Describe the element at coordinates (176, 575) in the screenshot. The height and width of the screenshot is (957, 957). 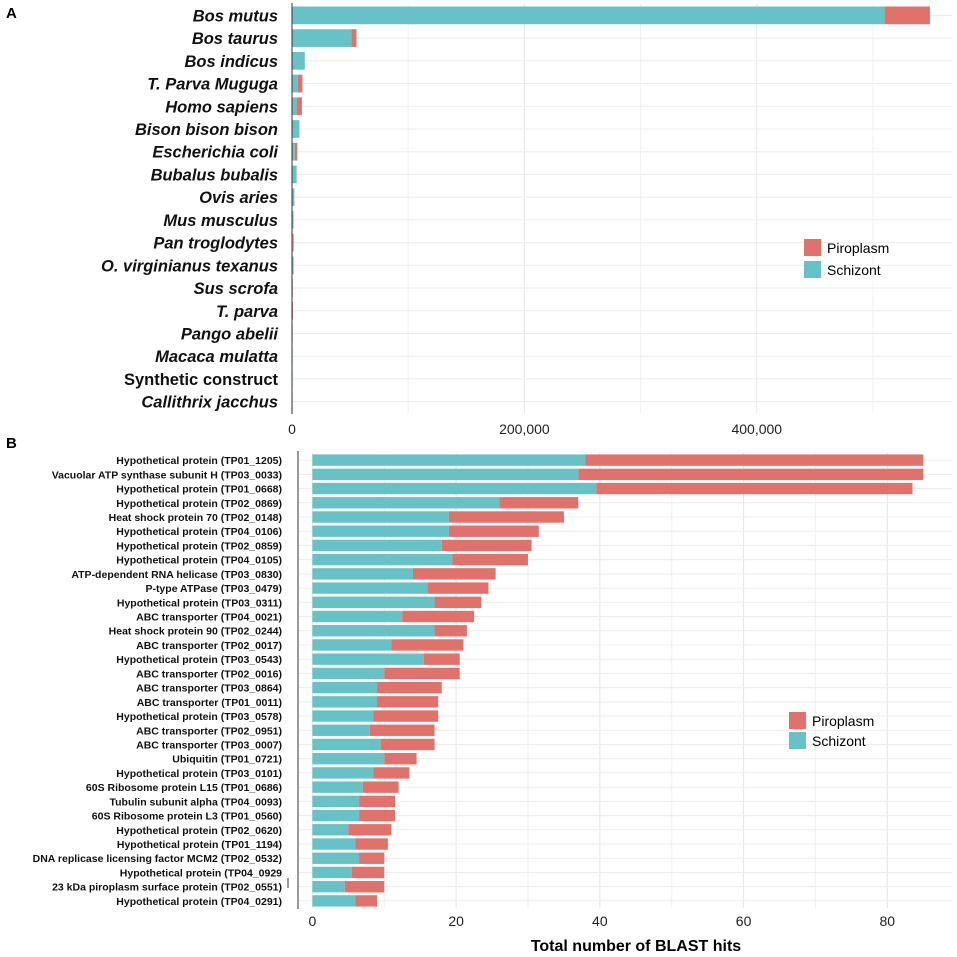
I see `panel-b-category-label: ATP-dependent RNA helicase (TP03_0830)` at that location.